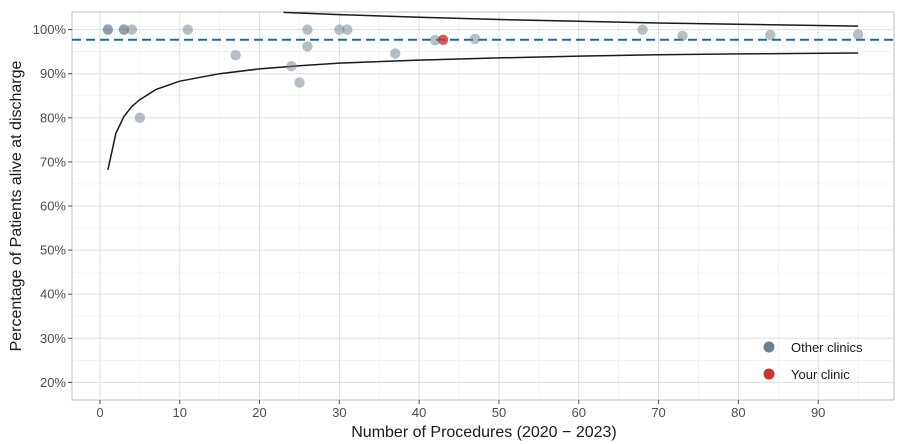  What do you see at coordinates (499, 412) in the screenshot?
I see `x-tick-label: 50` at bounding box center [499, 412].